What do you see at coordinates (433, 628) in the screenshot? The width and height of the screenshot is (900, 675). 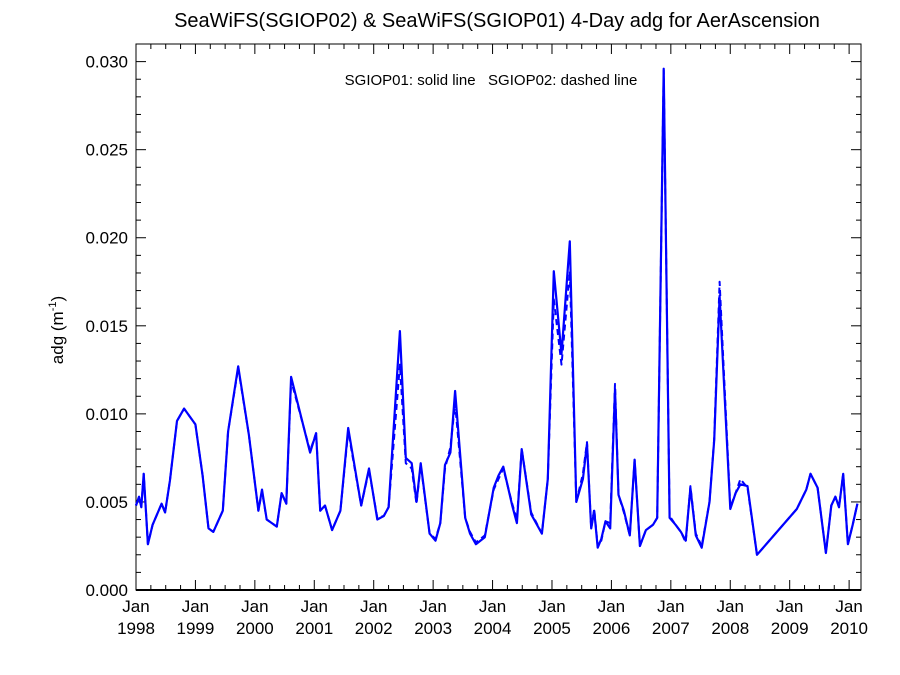 I see `x-tick-year: 2003` at bounding box center [433, 628].